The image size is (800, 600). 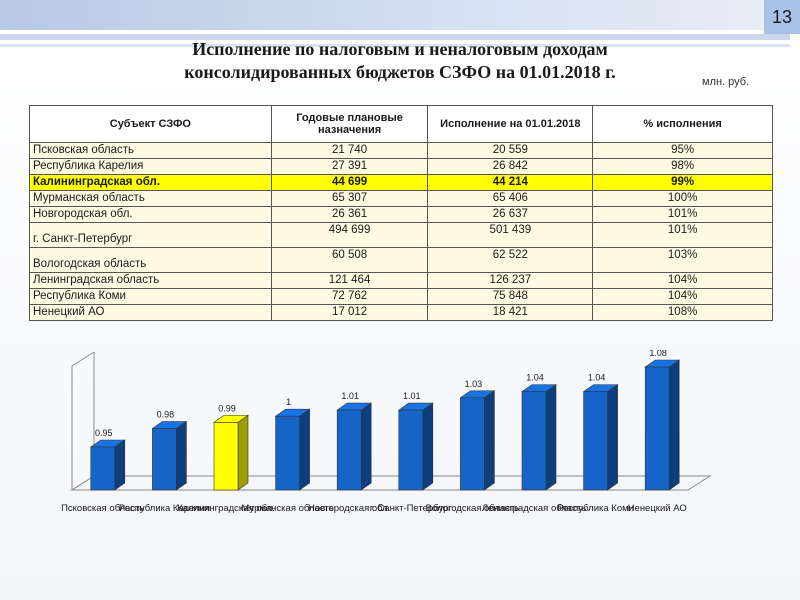 What do you see at coordinates (595, 508) in the screenshot?
I see `category-label-8: Республика Коми` at bounding box center [595, 508].